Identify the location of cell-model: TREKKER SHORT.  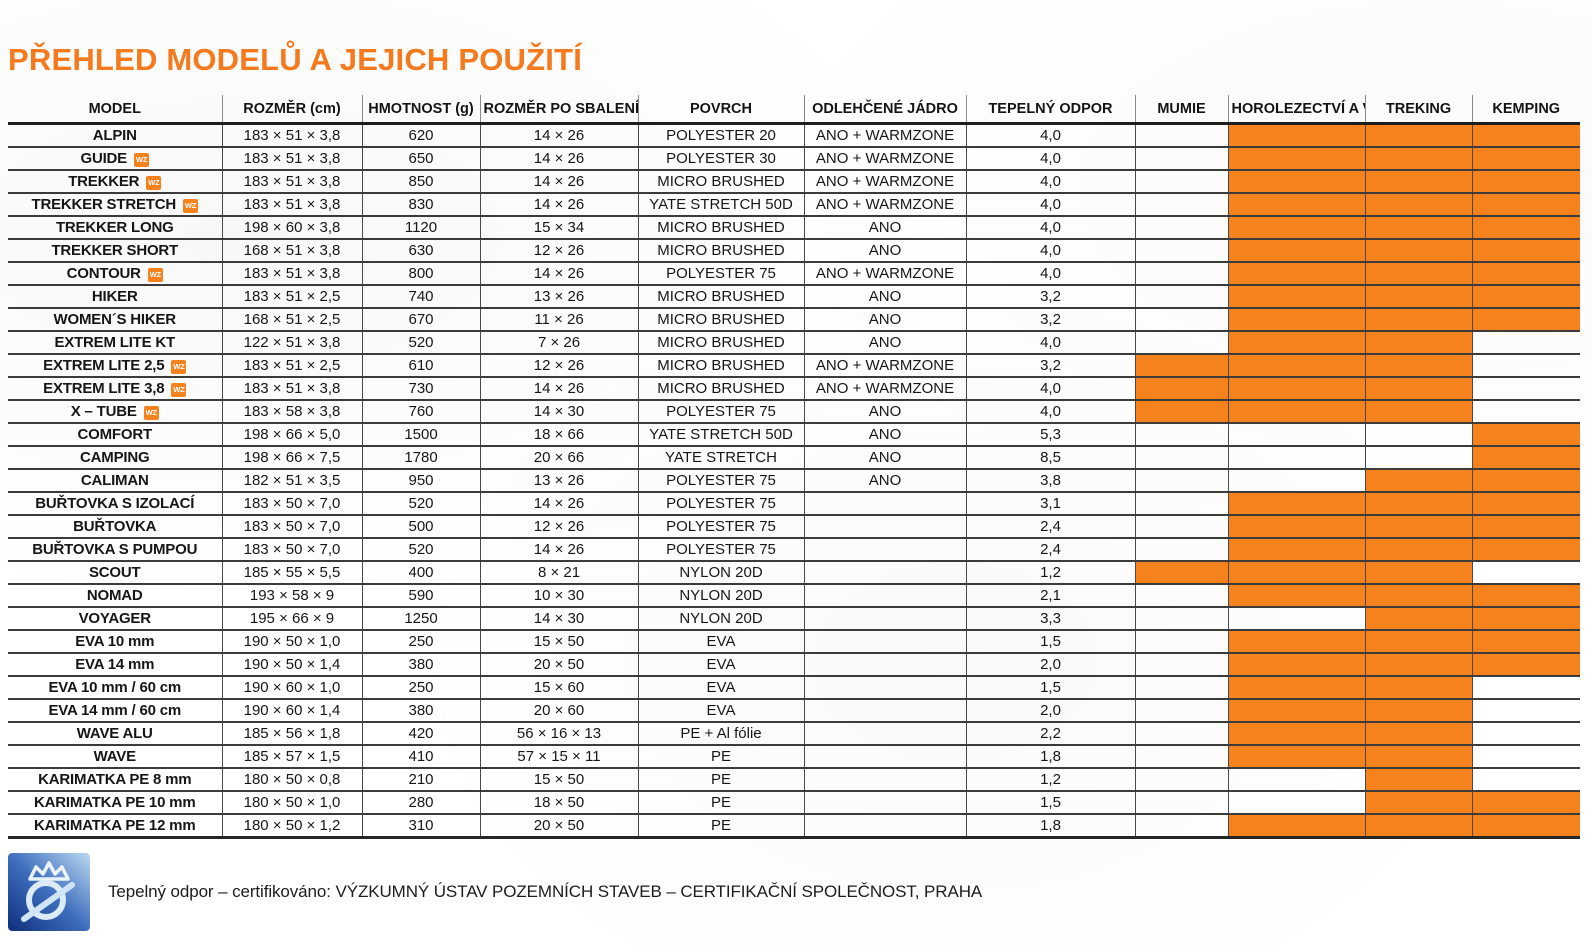
(115, 251).